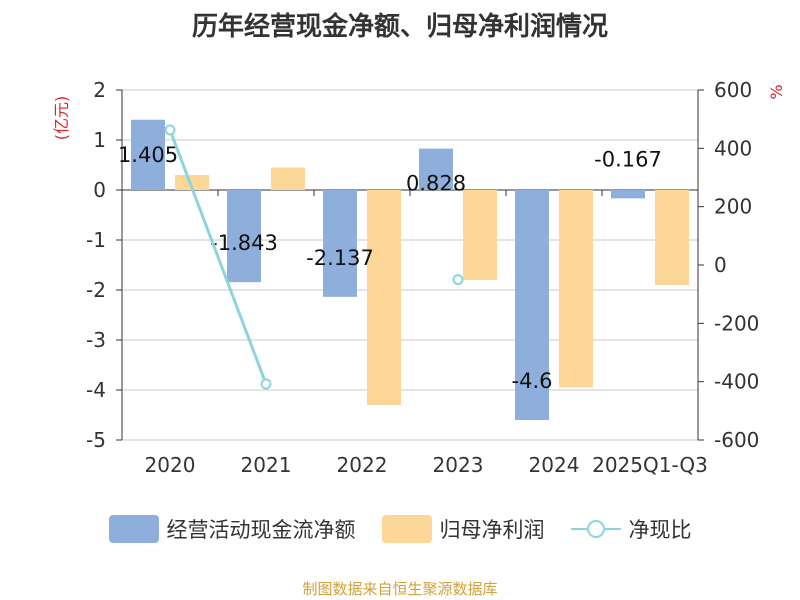 The width and height of the screenshot is (800, 600). I want to click on chart-title: 历年经营现金净额、归母净利润情况, so click(399, 27).